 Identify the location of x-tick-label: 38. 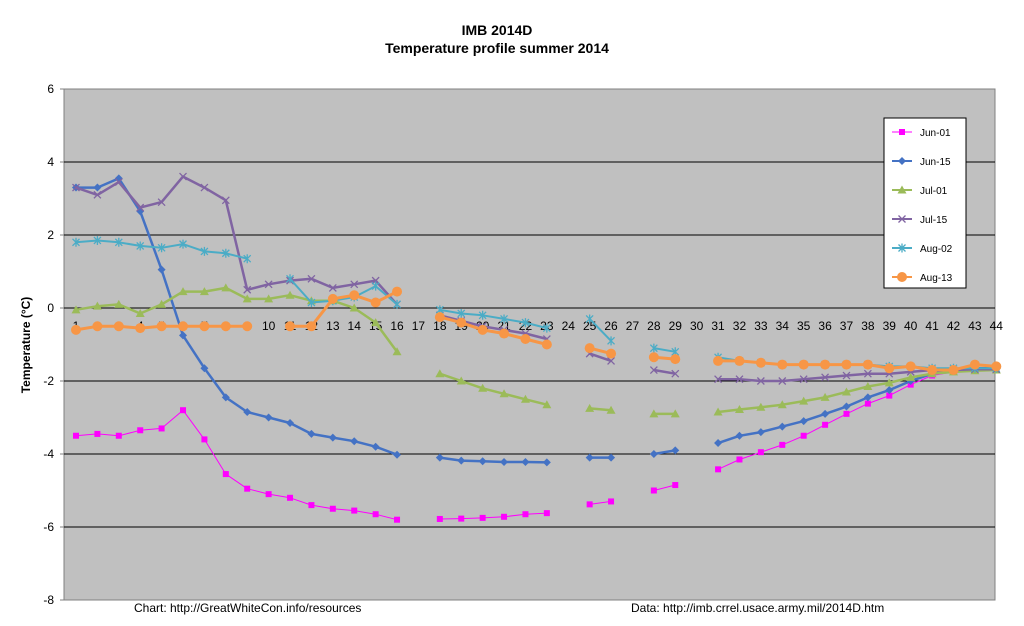
(868, 326).